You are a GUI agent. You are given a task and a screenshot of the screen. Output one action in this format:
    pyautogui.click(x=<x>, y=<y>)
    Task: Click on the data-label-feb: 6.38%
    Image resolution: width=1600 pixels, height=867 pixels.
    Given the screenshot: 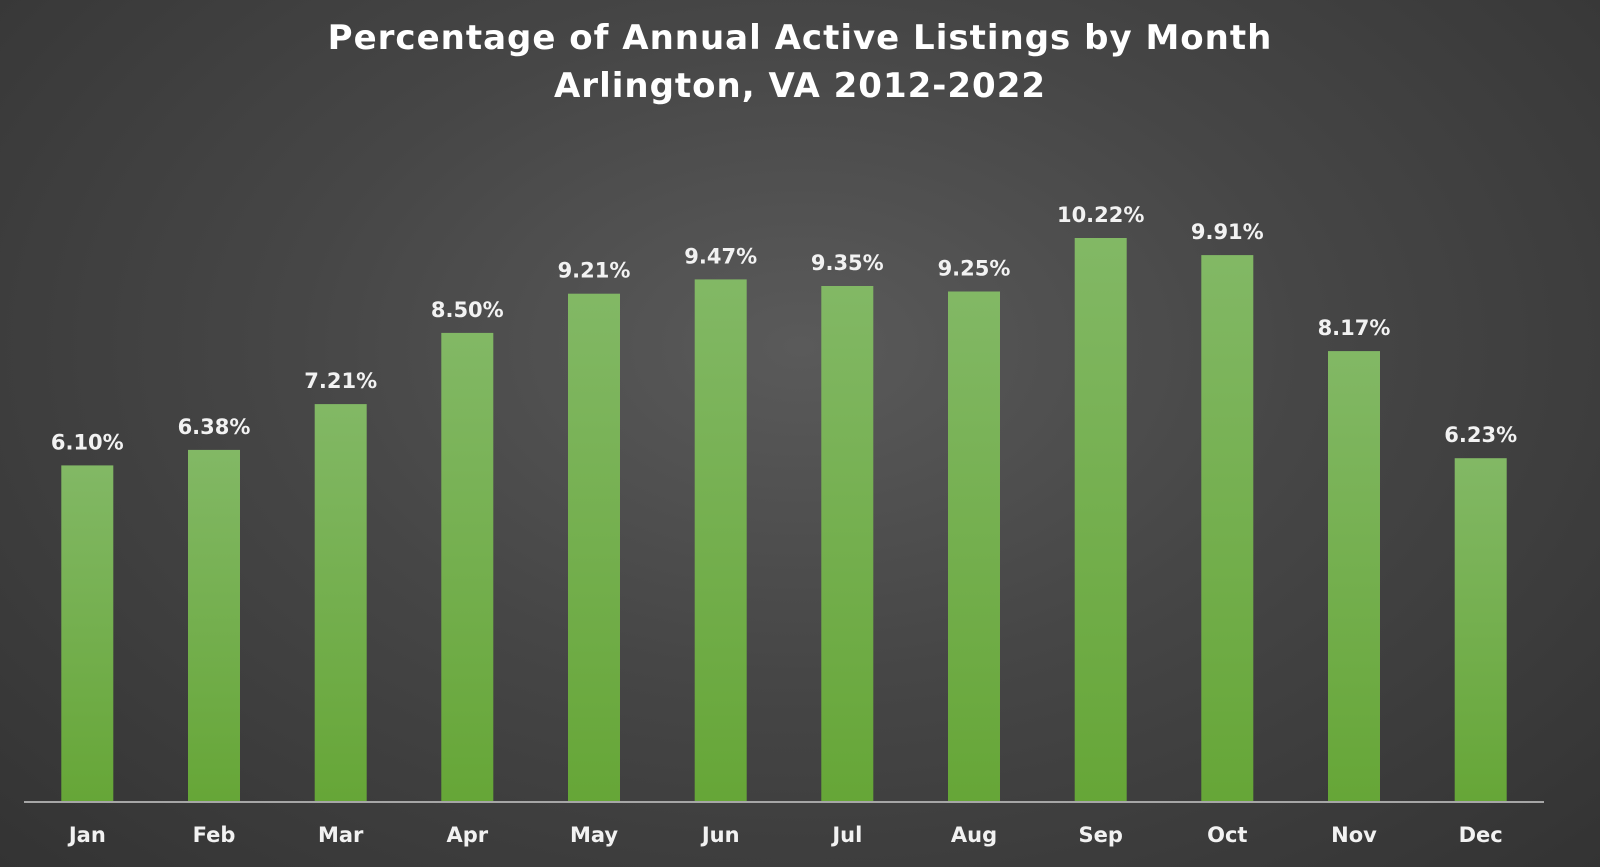 What is the action you would take?
    pyautogui.click(x=214, y=427)
    